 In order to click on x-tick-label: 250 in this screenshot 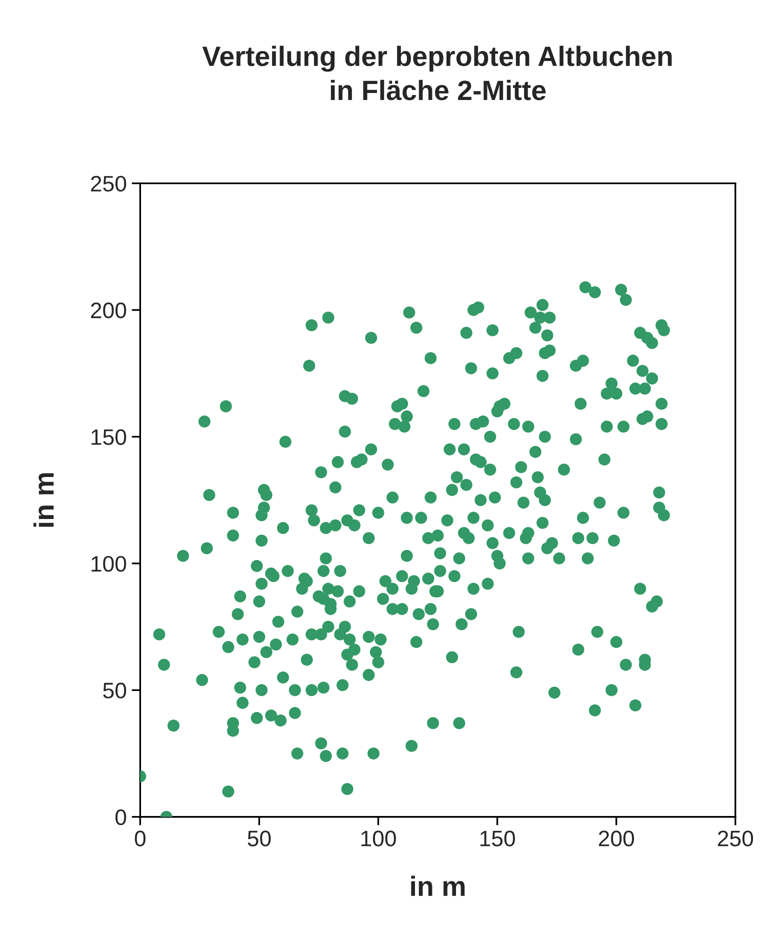, I will do `click(736, 838)`.